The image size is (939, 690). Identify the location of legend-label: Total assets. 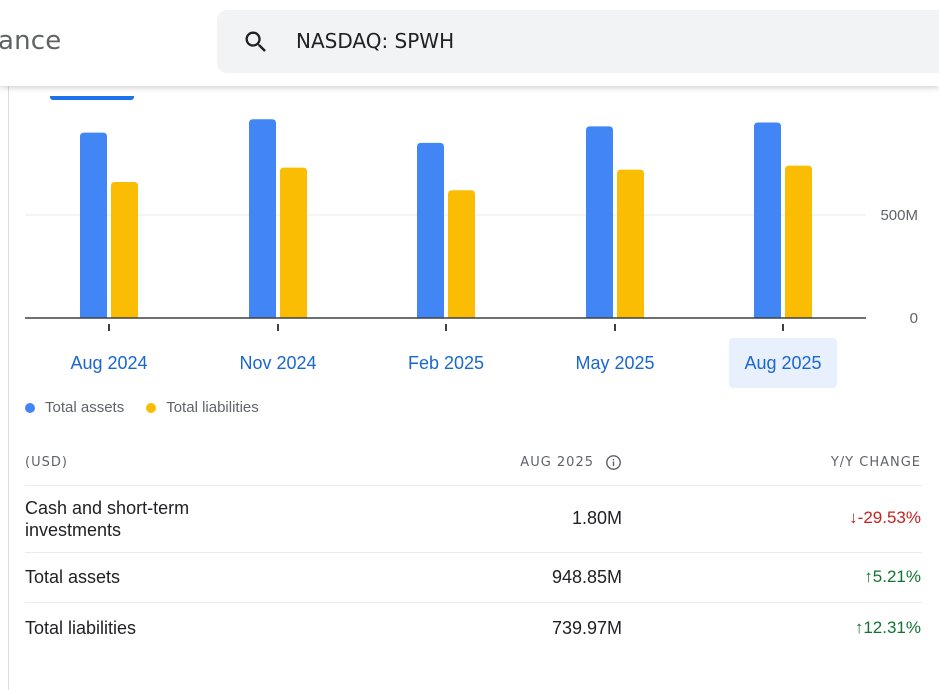
(85, 407).